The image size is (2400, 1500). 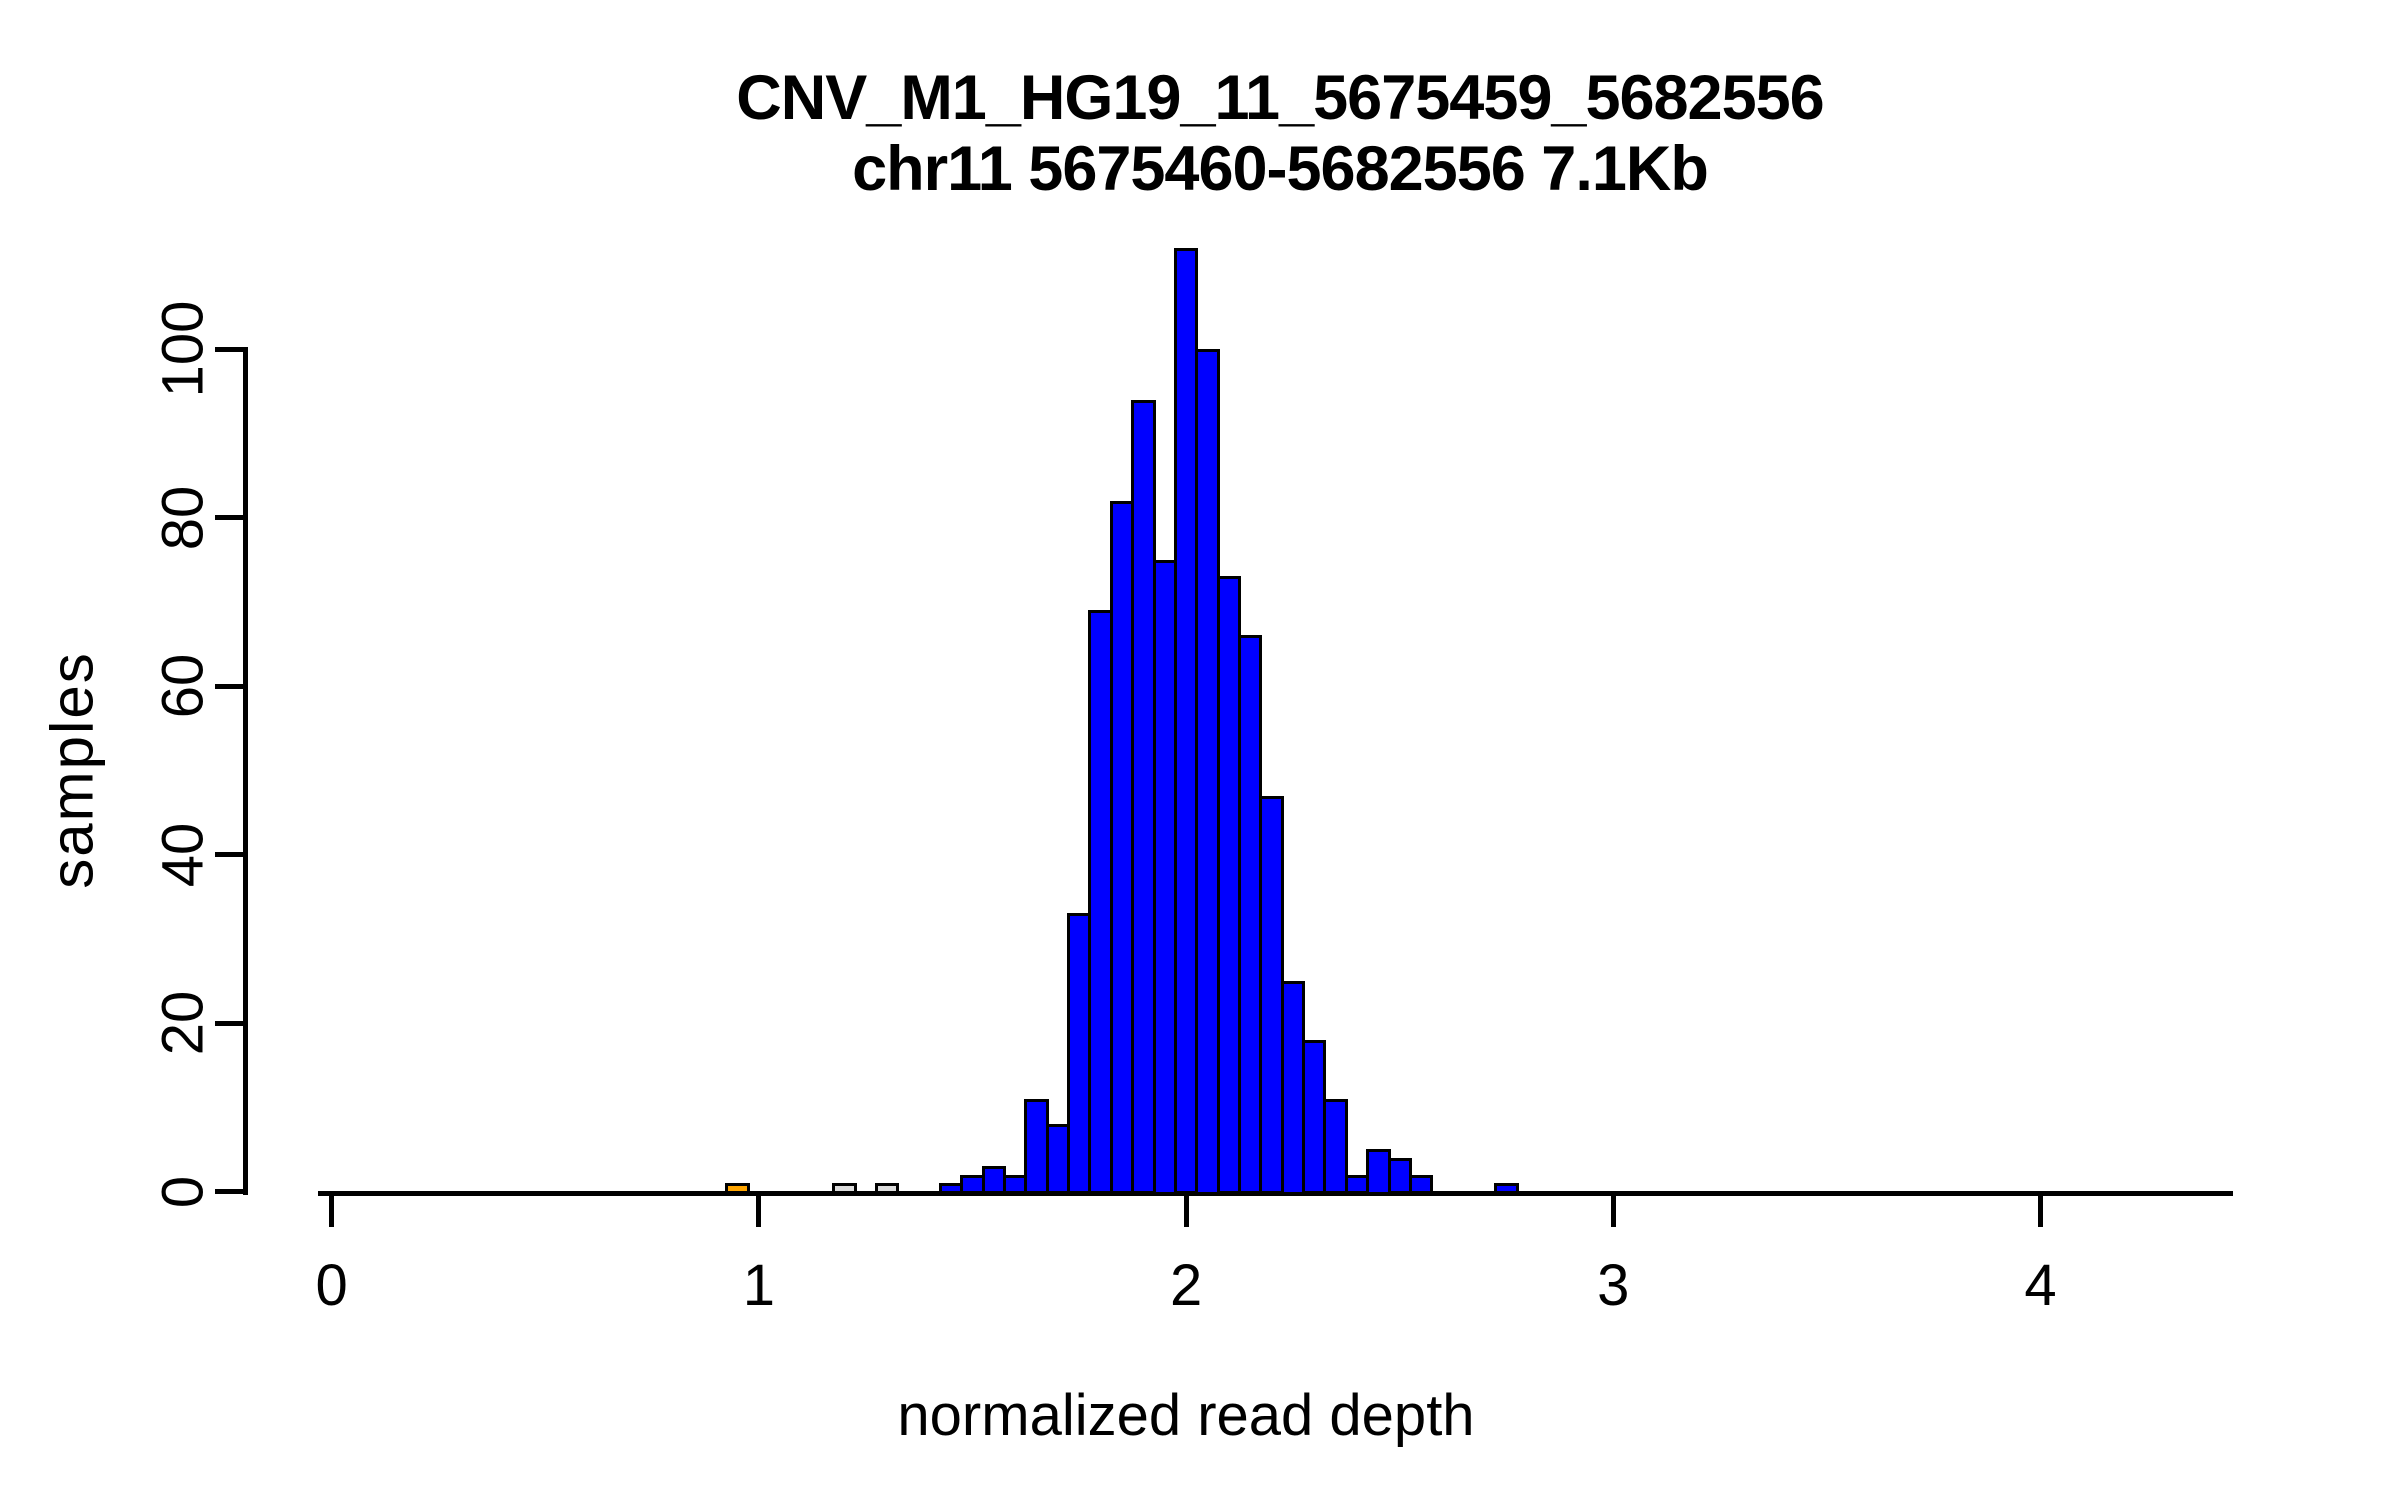 What do you see at coordinates (2040, 1285) in the screenshot?
I see `x-tick-label: 4` at bounding box center [2040, 1285].